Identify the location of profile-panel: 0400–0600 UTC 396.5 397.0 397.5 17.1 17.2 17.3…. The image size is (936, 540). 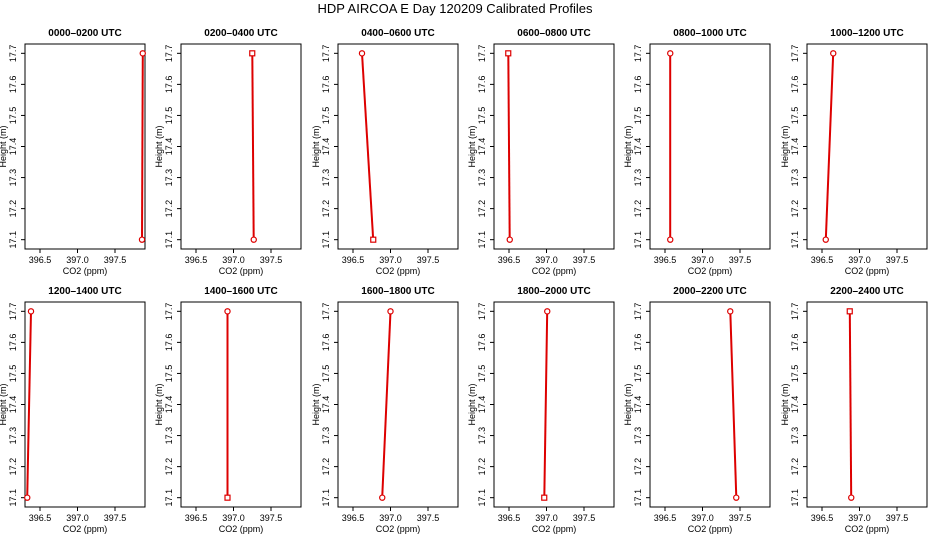
(385, 152).